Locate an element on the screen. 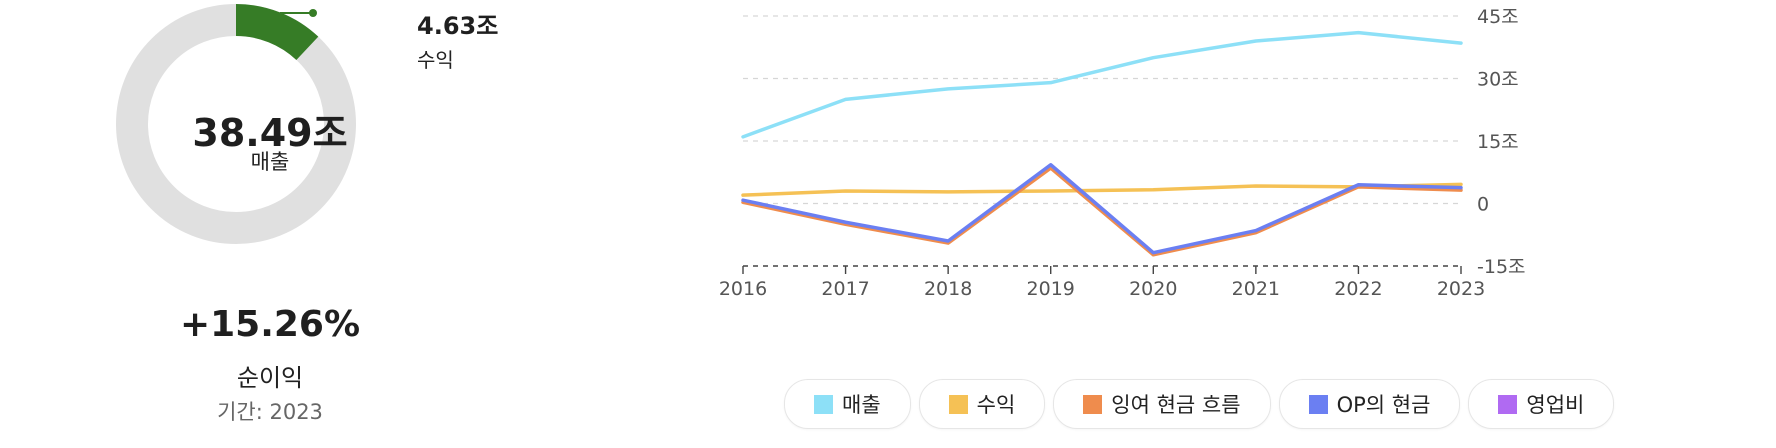  change-label: 순이익 is located at coordinates (270, 378).